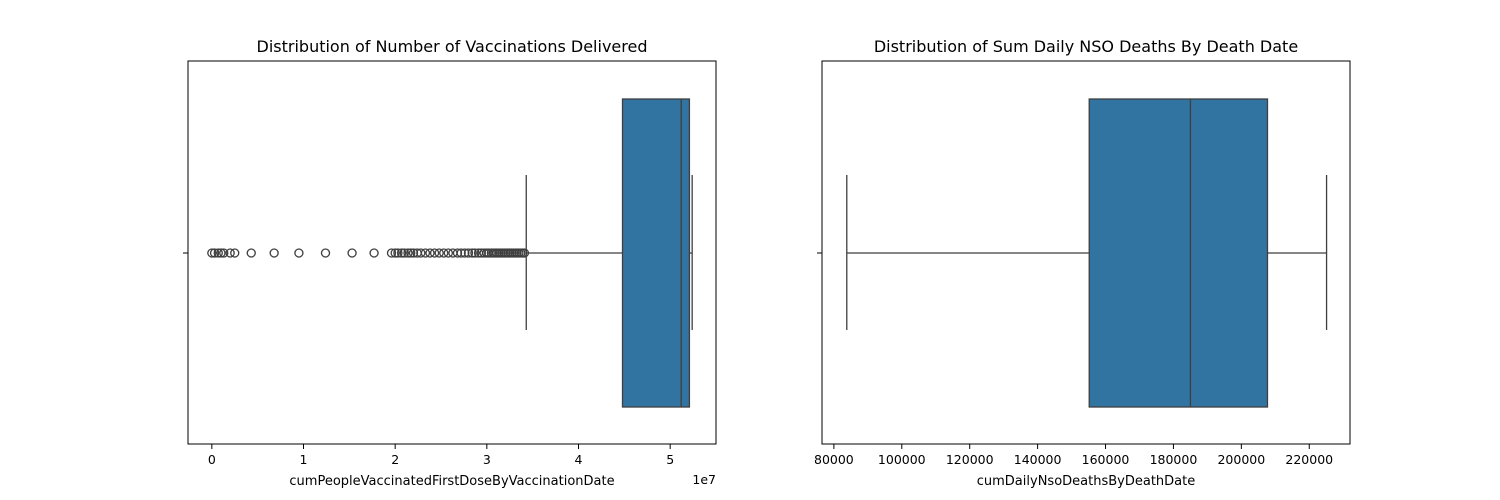 The height and width of the screenshot is (500, 1500). What do you see at coordinates (487, 459) in the screenshot?
I see `left-x-tick-label: 3` at bounding box center [487, 459].